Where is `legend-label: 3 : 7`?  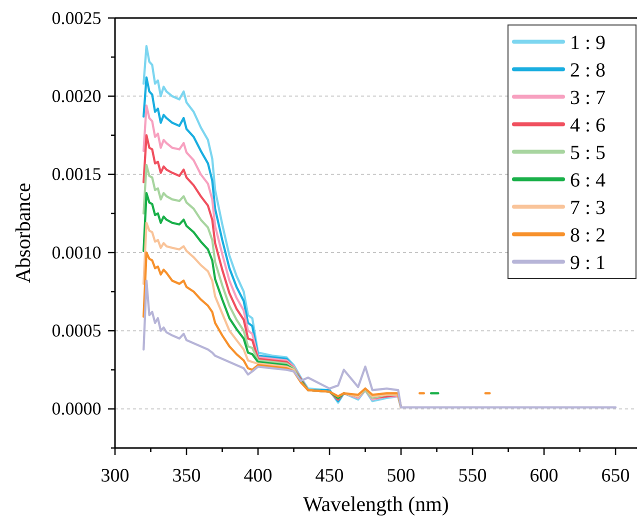
legend-label: 3 : 7 is located at coordinates (588, 97).